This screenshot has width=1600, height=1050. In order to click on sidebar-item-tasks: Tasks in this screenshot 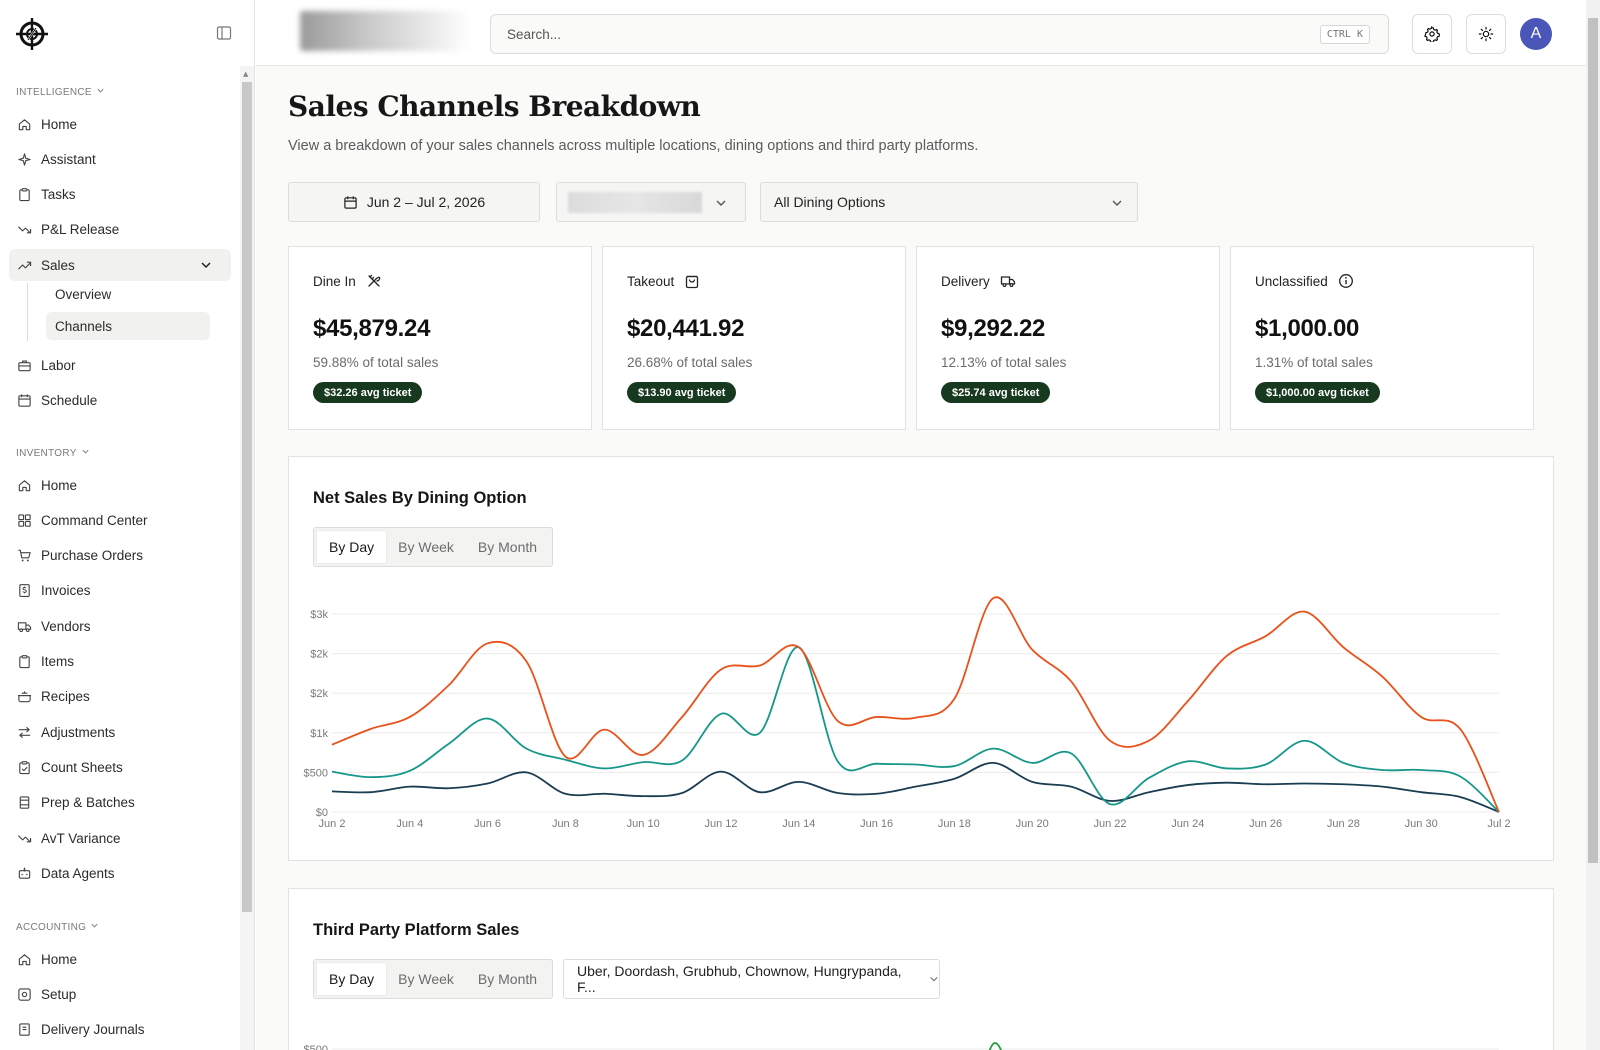, I will do `click(120, 195)`.